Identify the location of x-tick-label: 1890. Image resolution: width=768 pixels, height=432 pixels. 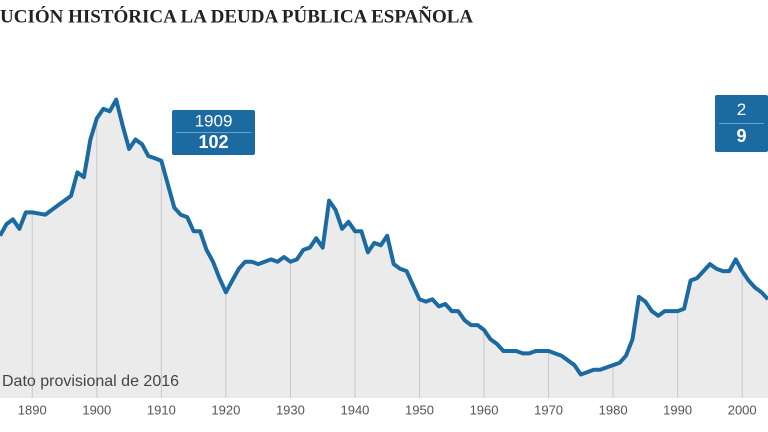
(32, 409).